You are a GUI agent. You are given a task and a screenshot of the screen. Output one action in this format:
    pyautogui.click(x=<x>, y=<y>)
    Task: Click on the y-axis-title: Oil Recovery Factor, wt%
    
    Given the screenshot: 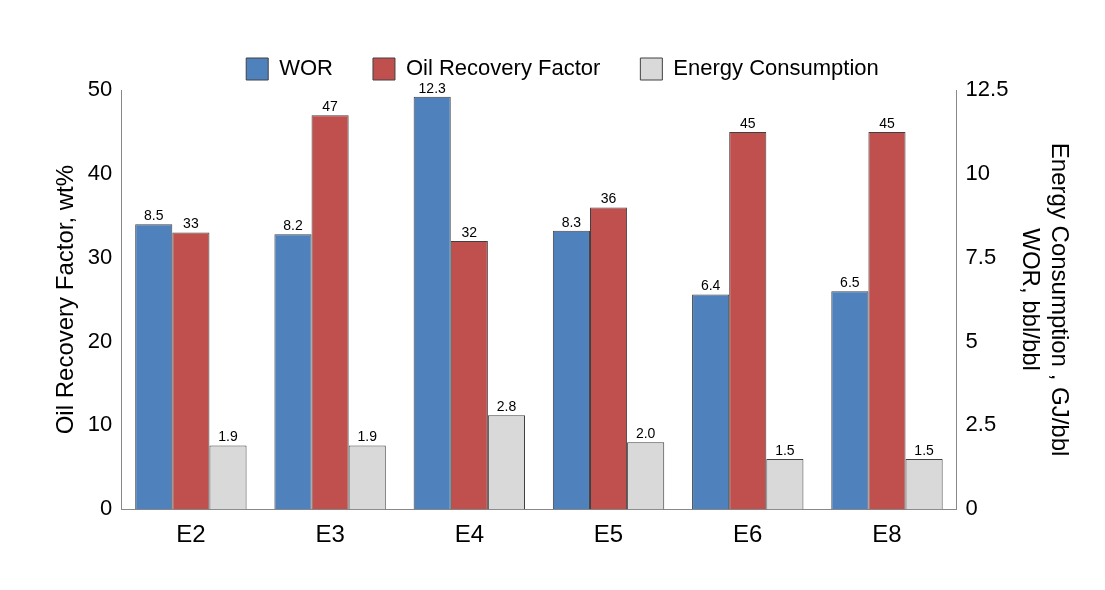 What is the action you would take?
    pyautogui.click(x=65, y=299)
    